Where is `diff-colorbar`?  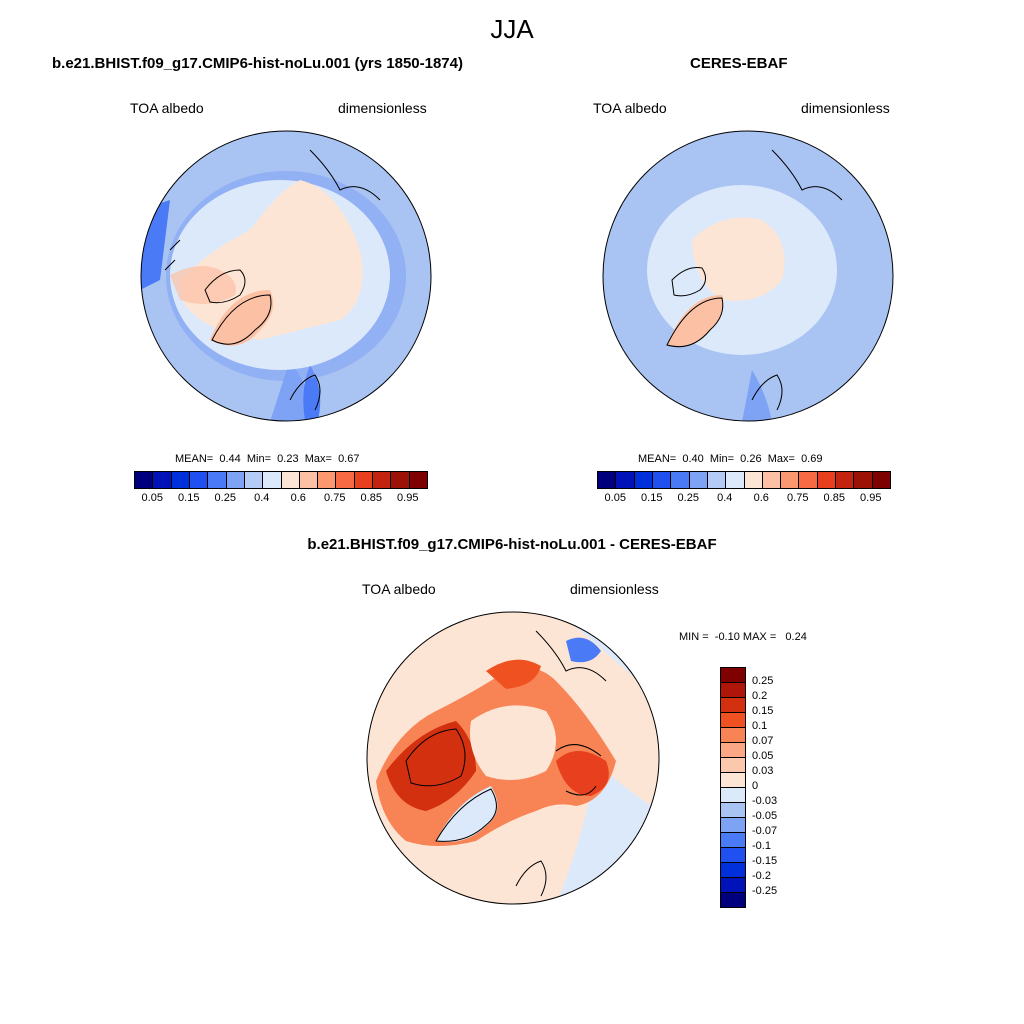
diff-colorbar is located at coordinates (733, 787).